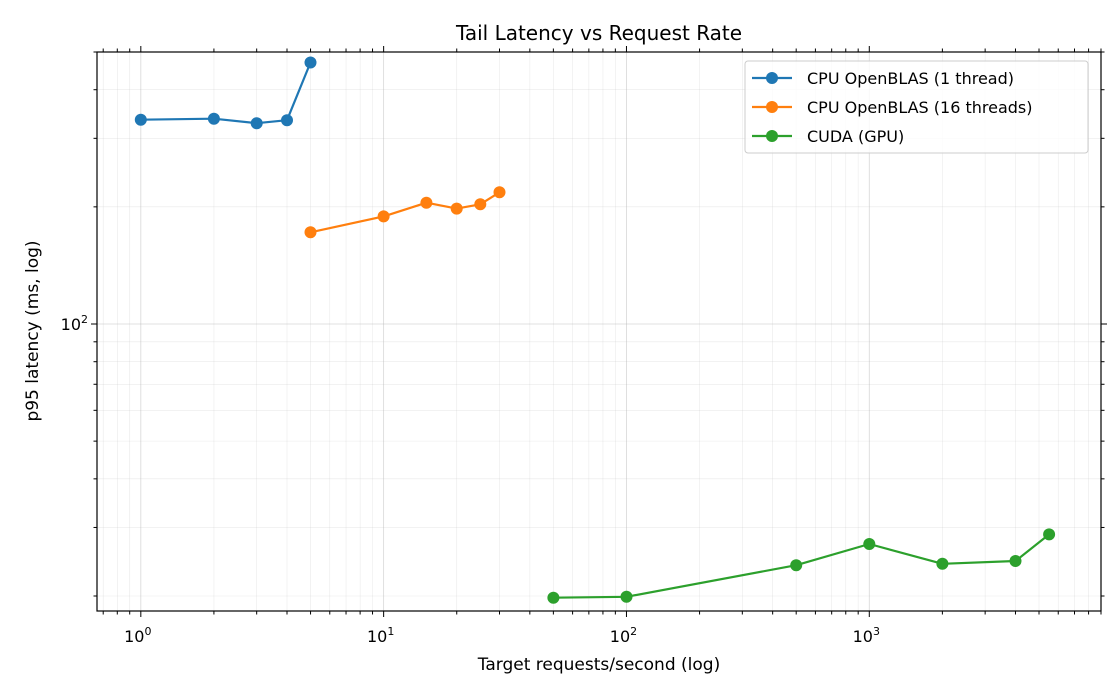  What do you see at coordinates (910, 78) in the screenshot?
I see `legend-label: CPU OpenBLAS (1 thread)` at bounding box center [910, 78].